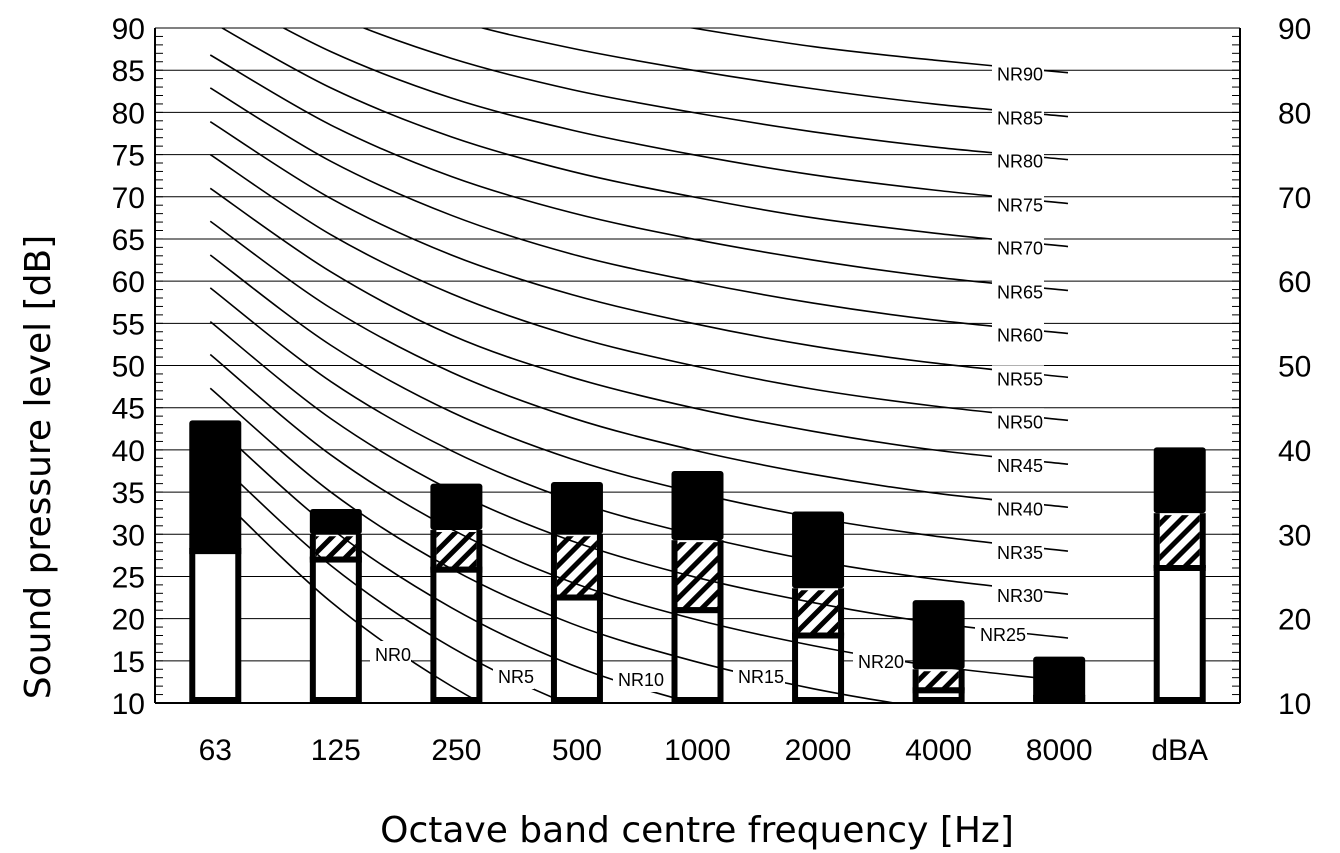 The width and height of the screenshot is (1340, 853). I want to click on y-left-tick-label: 25, so click(128, 577).